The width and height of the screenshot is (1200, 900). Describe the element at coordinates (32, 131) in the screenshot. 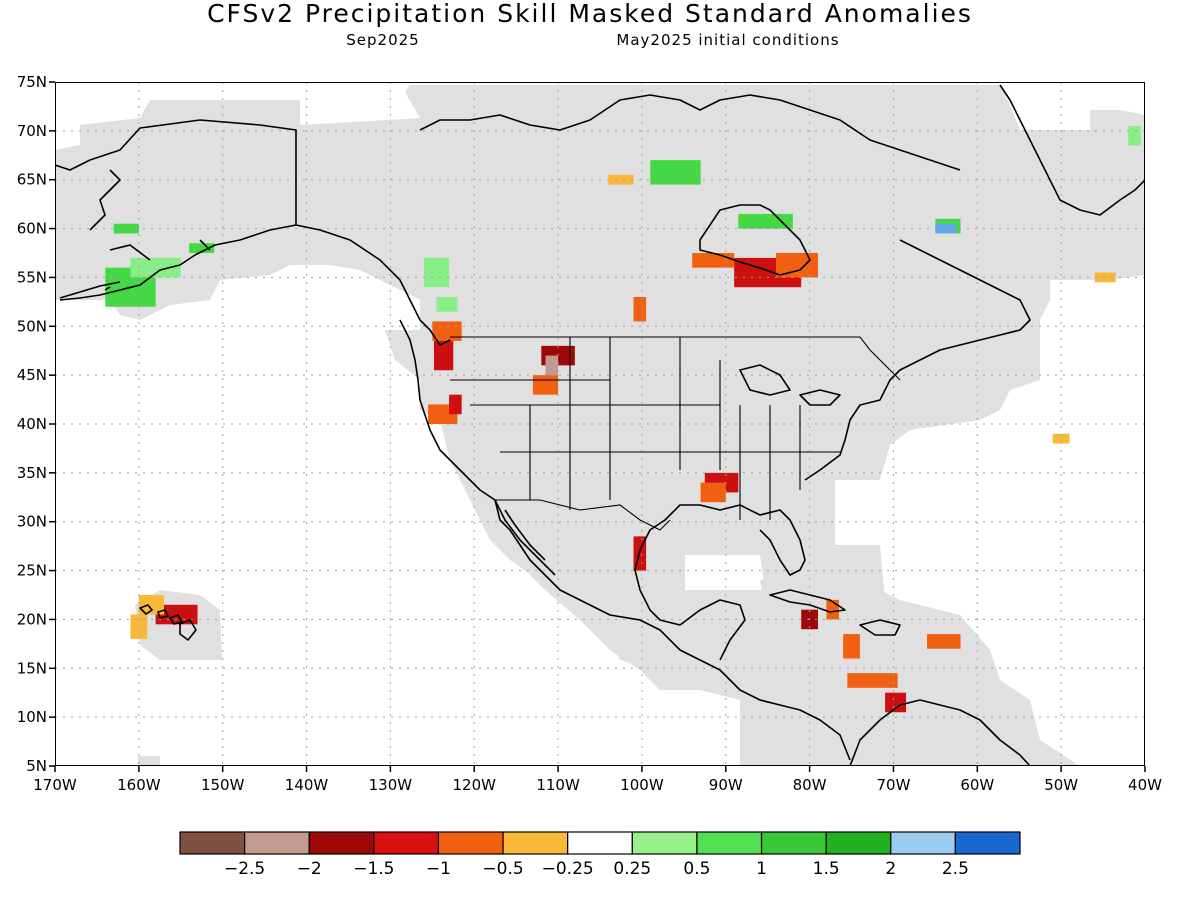

I see `lat-tick-label-1: 70N` at that location.